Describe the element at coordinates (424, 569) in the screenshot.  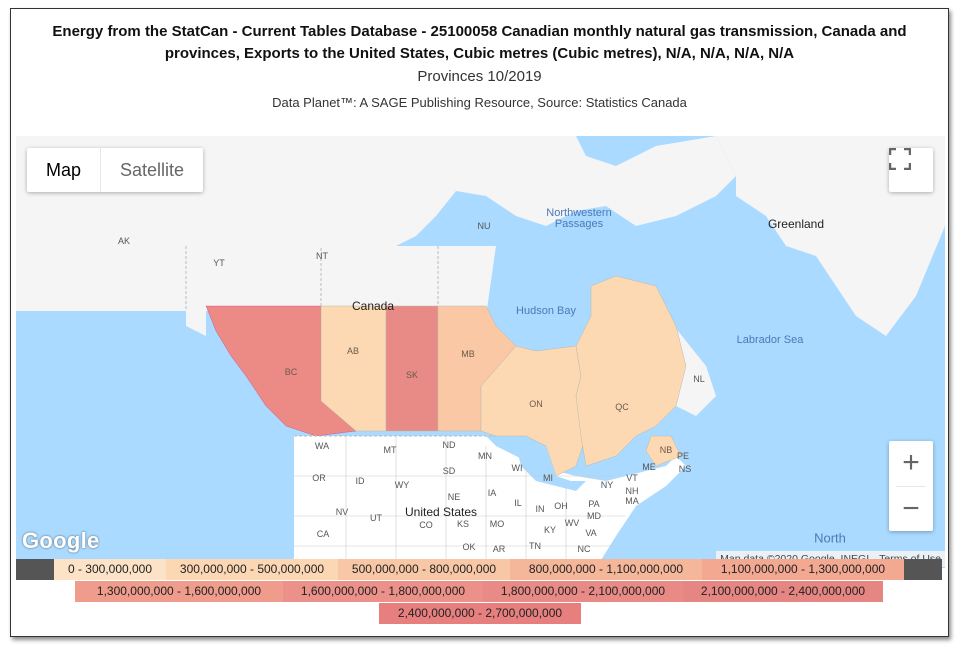
I see `legend-item-3: 500,000,000 - 800,000,000` at that location.